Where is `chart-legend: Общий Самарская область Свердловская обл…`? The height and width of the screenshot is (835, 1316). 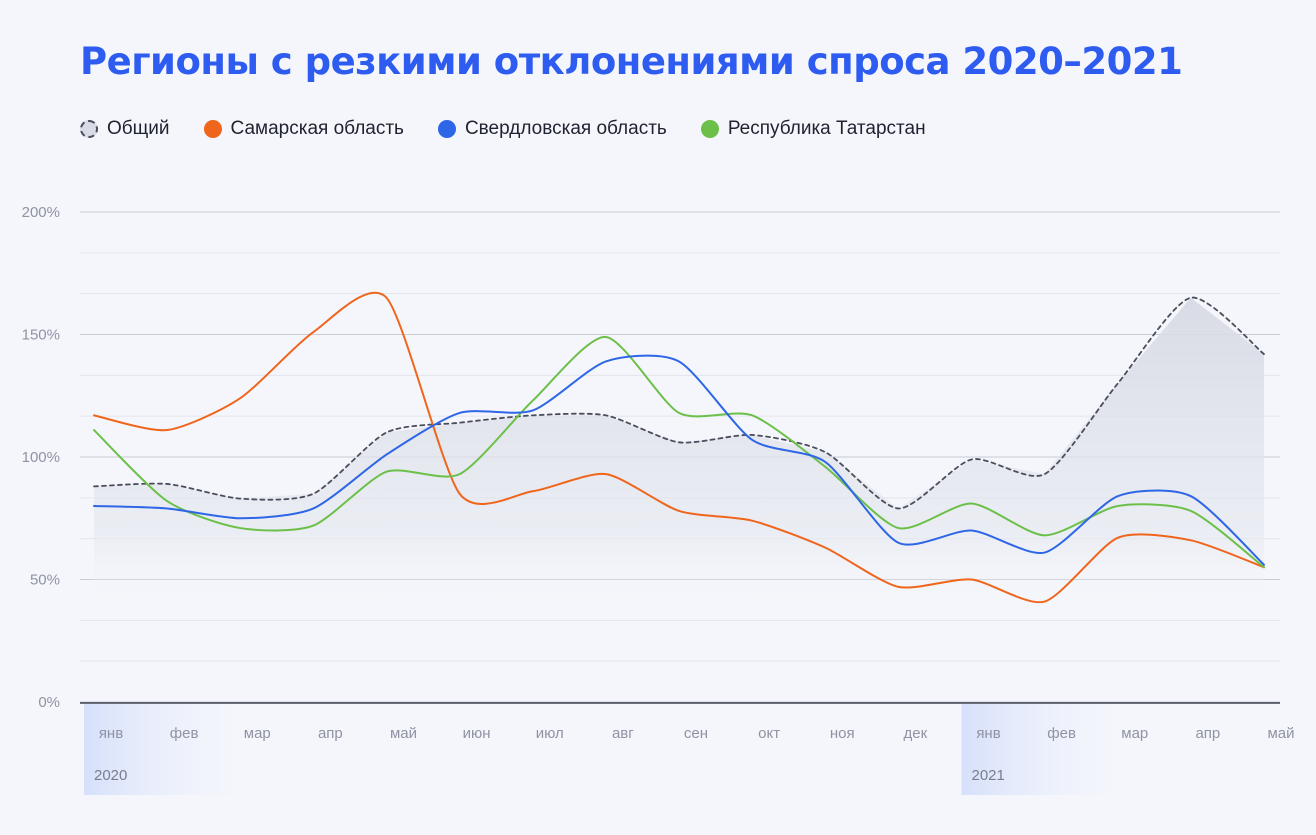 chart-legend: Общий Самарская область Свердловская обл… is located at coordinates (503, 129).